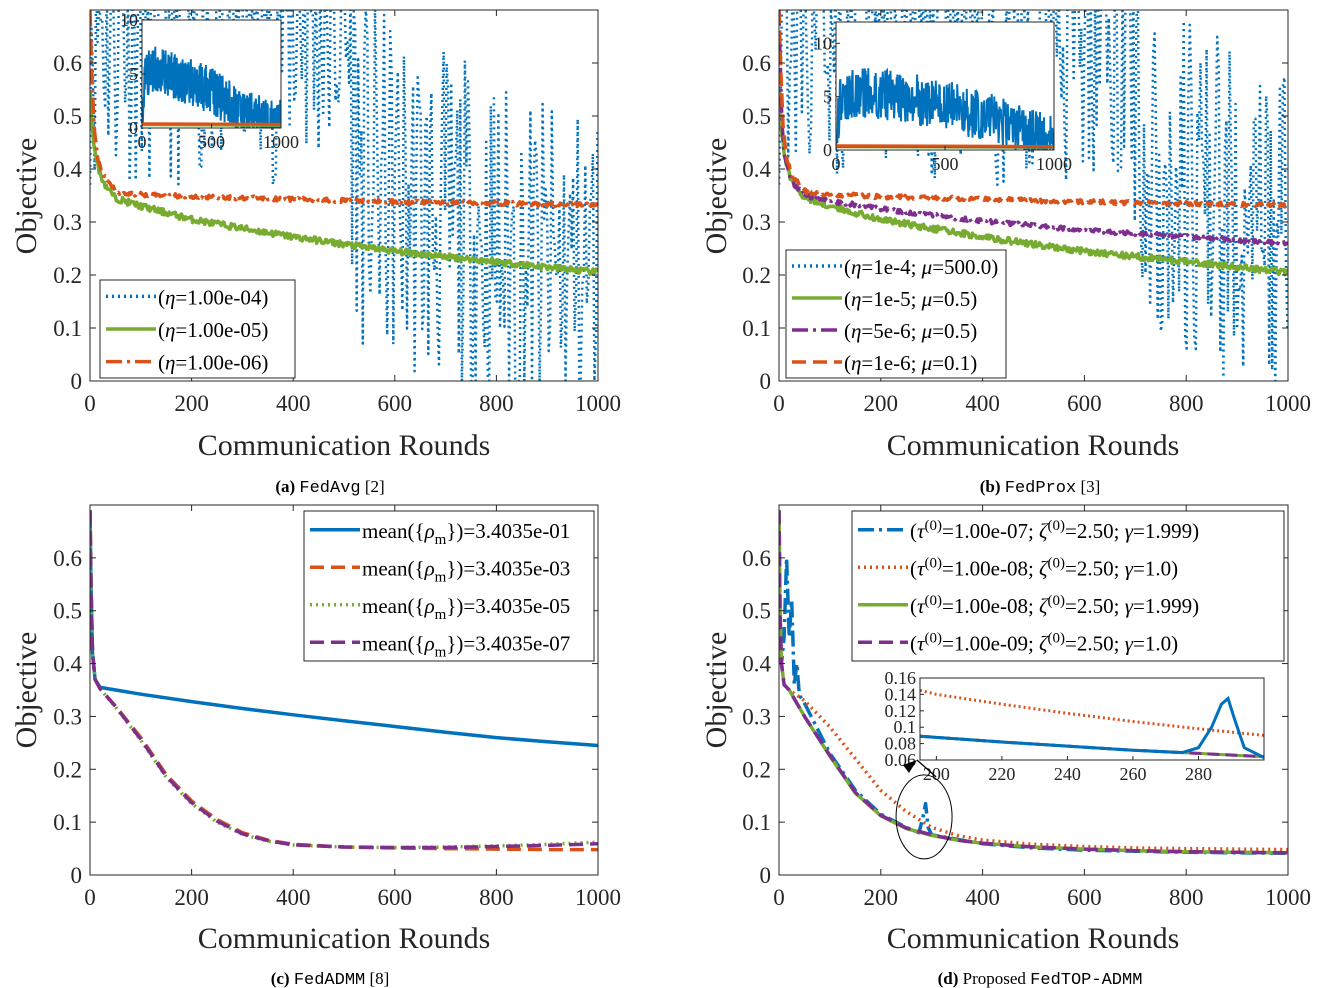 This screenshot has height=988, width=1327. I want to click on panel-caption: (c) FedADMM [8], so click(330, 978).